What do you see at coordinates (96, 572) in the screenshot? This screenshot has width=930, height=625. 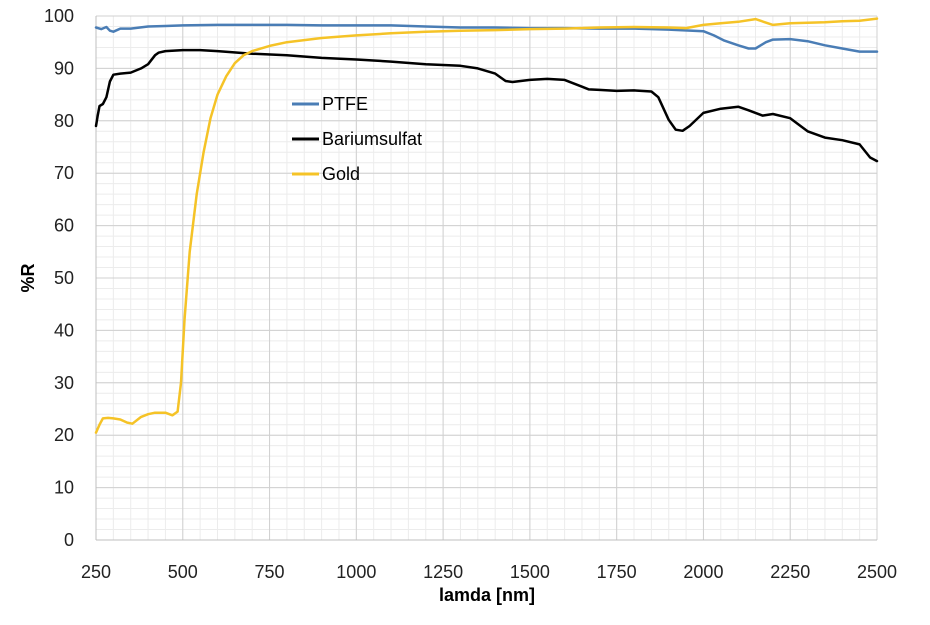 I see `x-tick-label: 250` at bounding box center [96, 572].